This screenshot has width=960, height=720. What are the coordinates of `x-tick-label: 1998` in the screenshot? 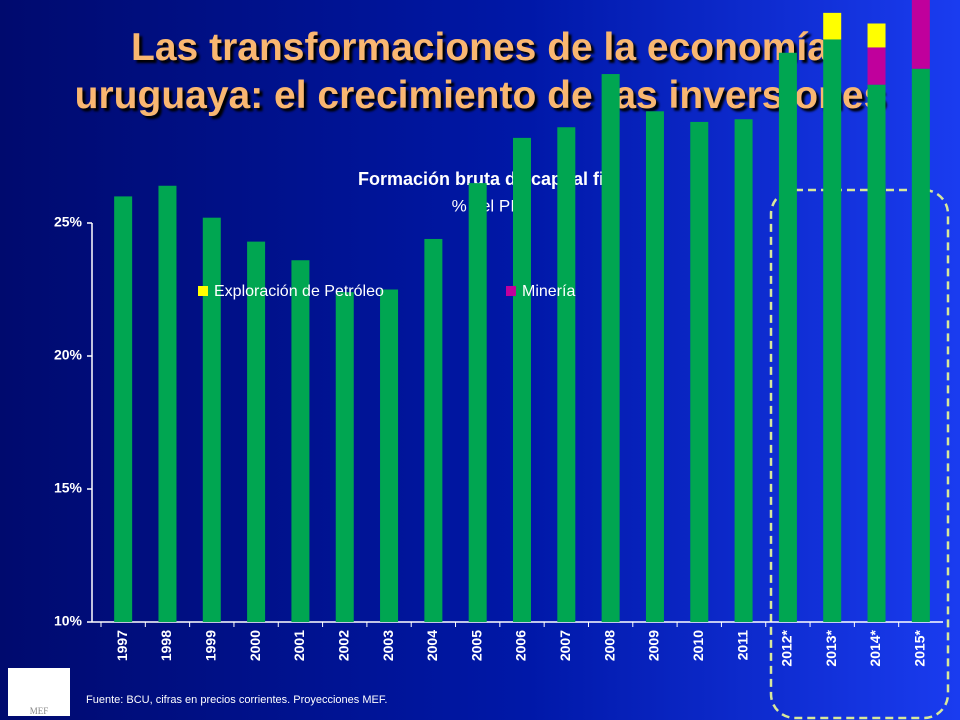 It's located at (166, 645).